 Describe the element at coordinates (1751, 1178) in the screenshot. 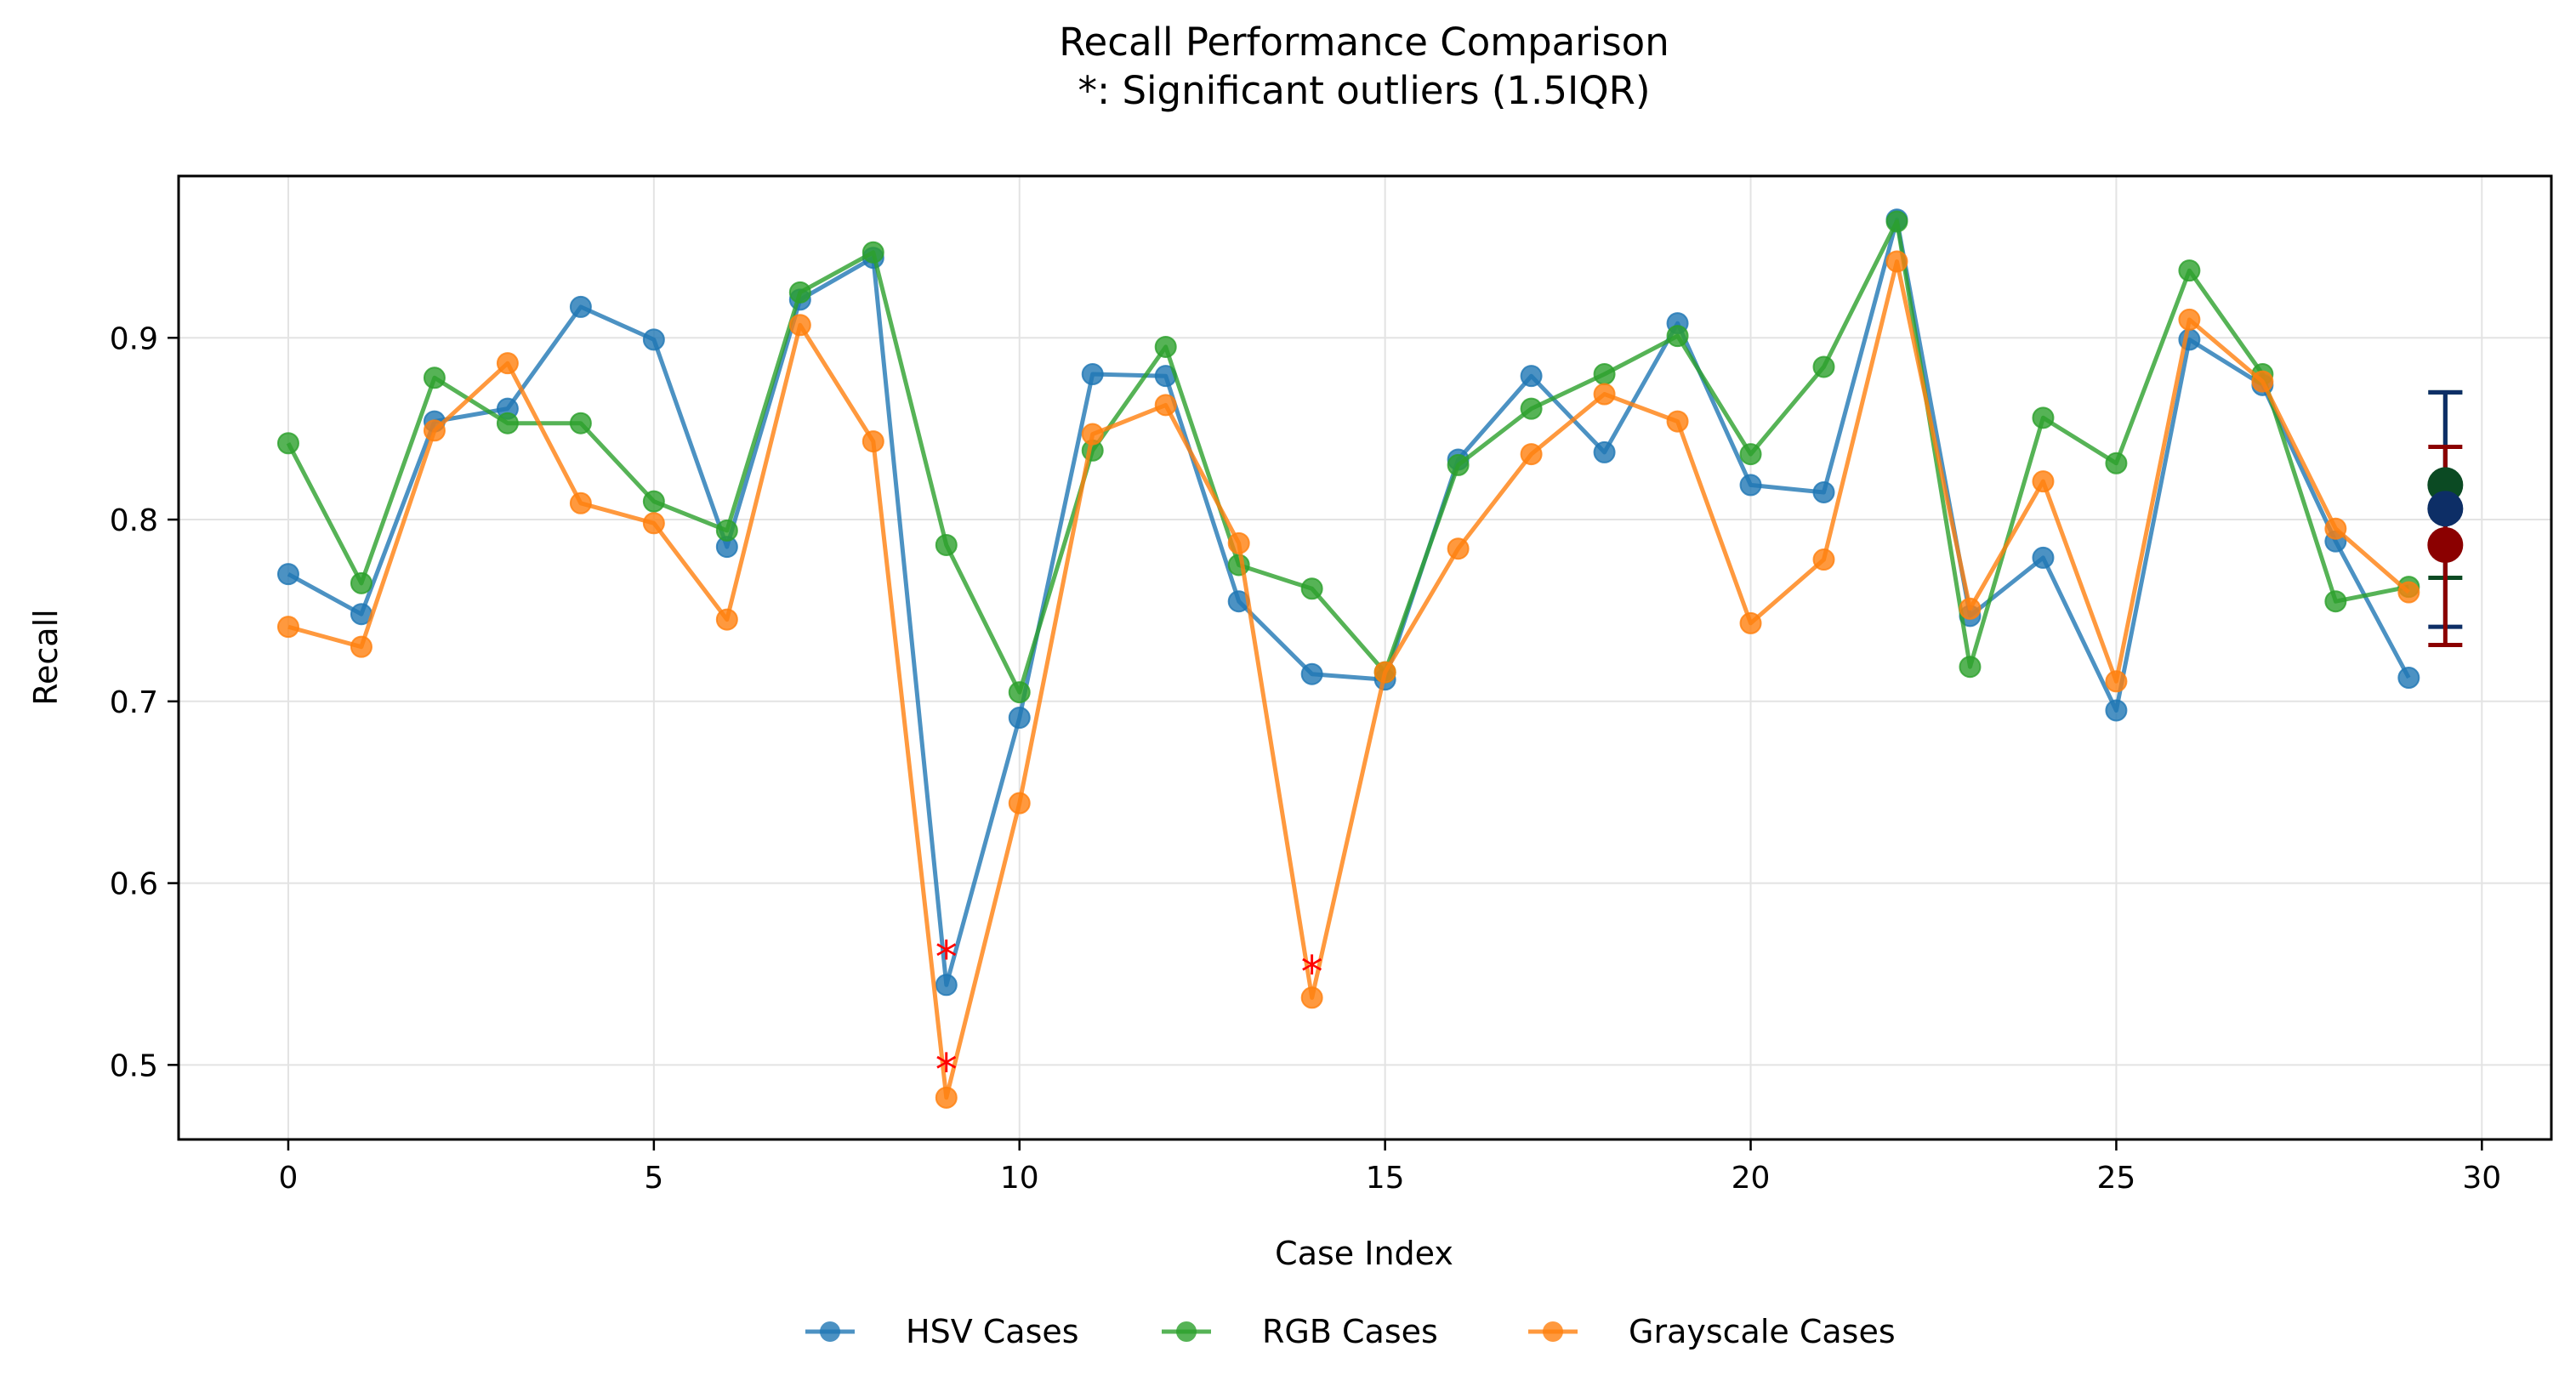

I see `x-tick-label: 20` at that location.